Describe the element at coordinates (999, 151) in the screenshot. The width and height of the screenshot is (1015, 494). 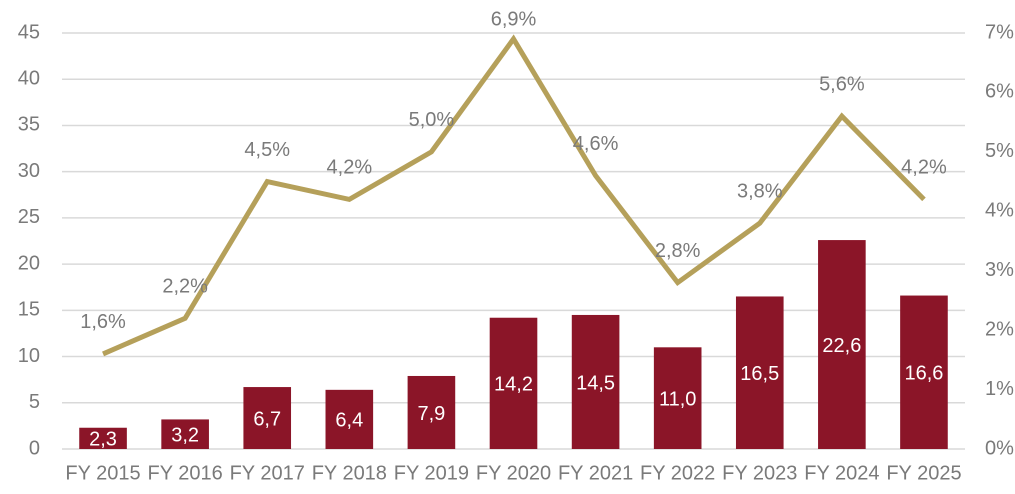
I see `y2-tick-label: 5%` at that location.